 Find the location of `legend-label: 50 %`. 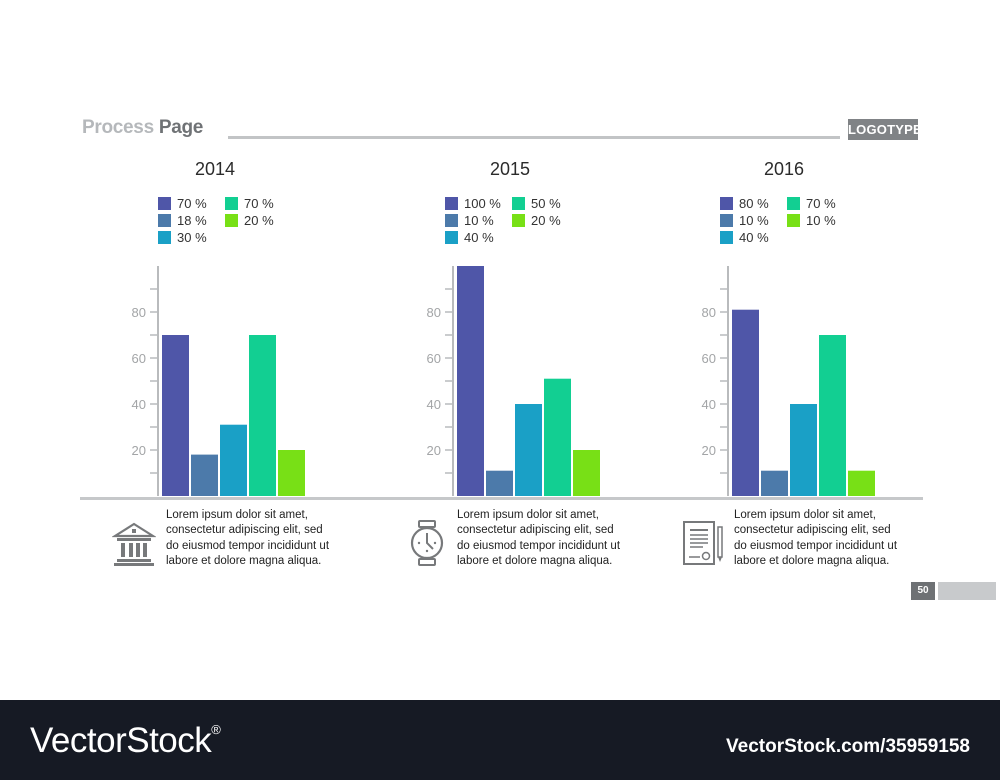

legend-label: 50 % is located at coordinates (546, 203).